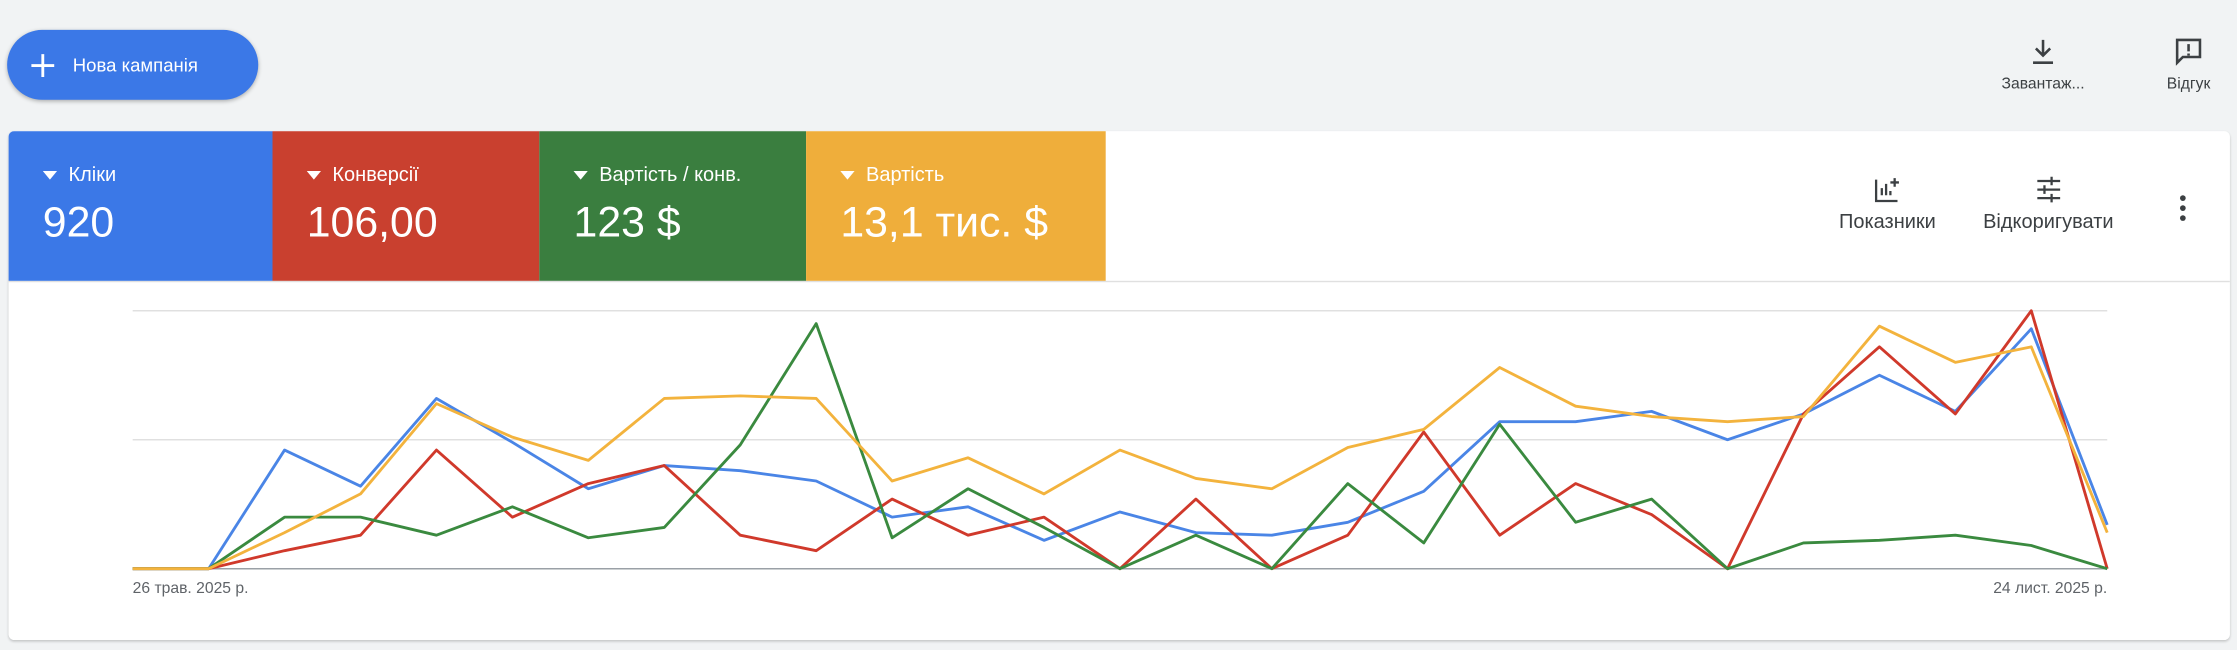 The height and width of the screenshot is (650, 2237). What do you see at coordinates (1119, 281) in the screenshot?
I see `divider` at bounding box center [1119, 281].